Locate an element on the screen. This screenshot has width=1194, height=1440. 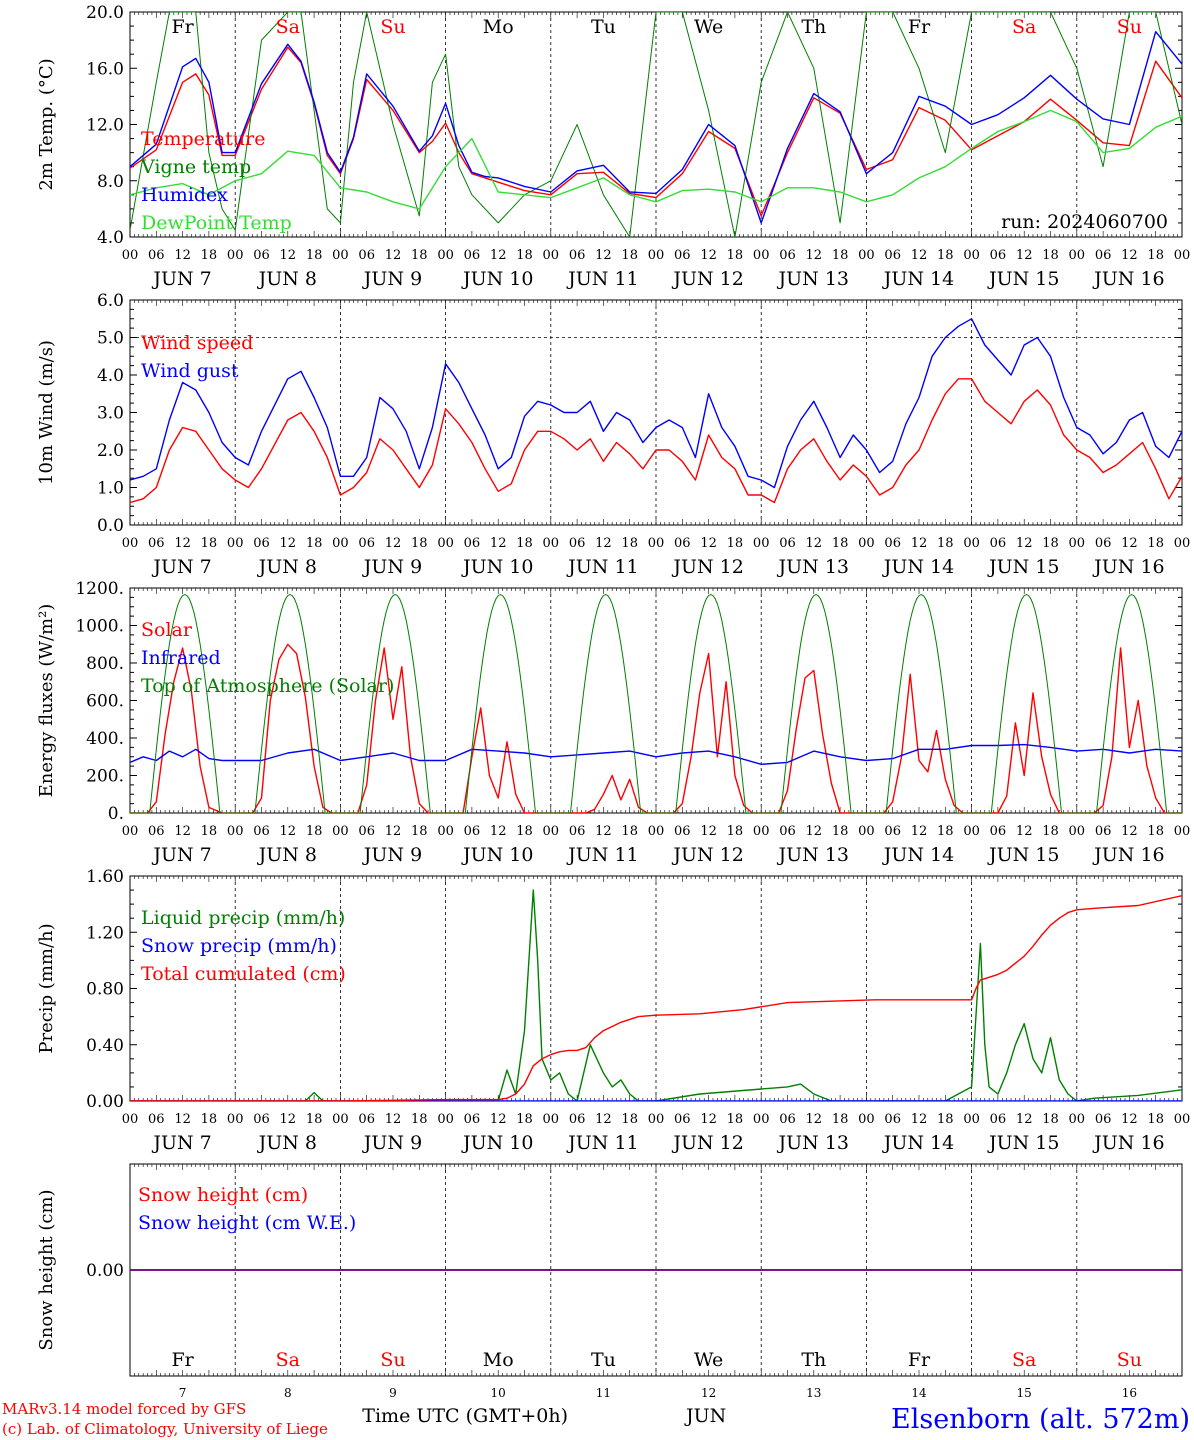
date-label: JUN 10 is located at coordinates (497, 855).